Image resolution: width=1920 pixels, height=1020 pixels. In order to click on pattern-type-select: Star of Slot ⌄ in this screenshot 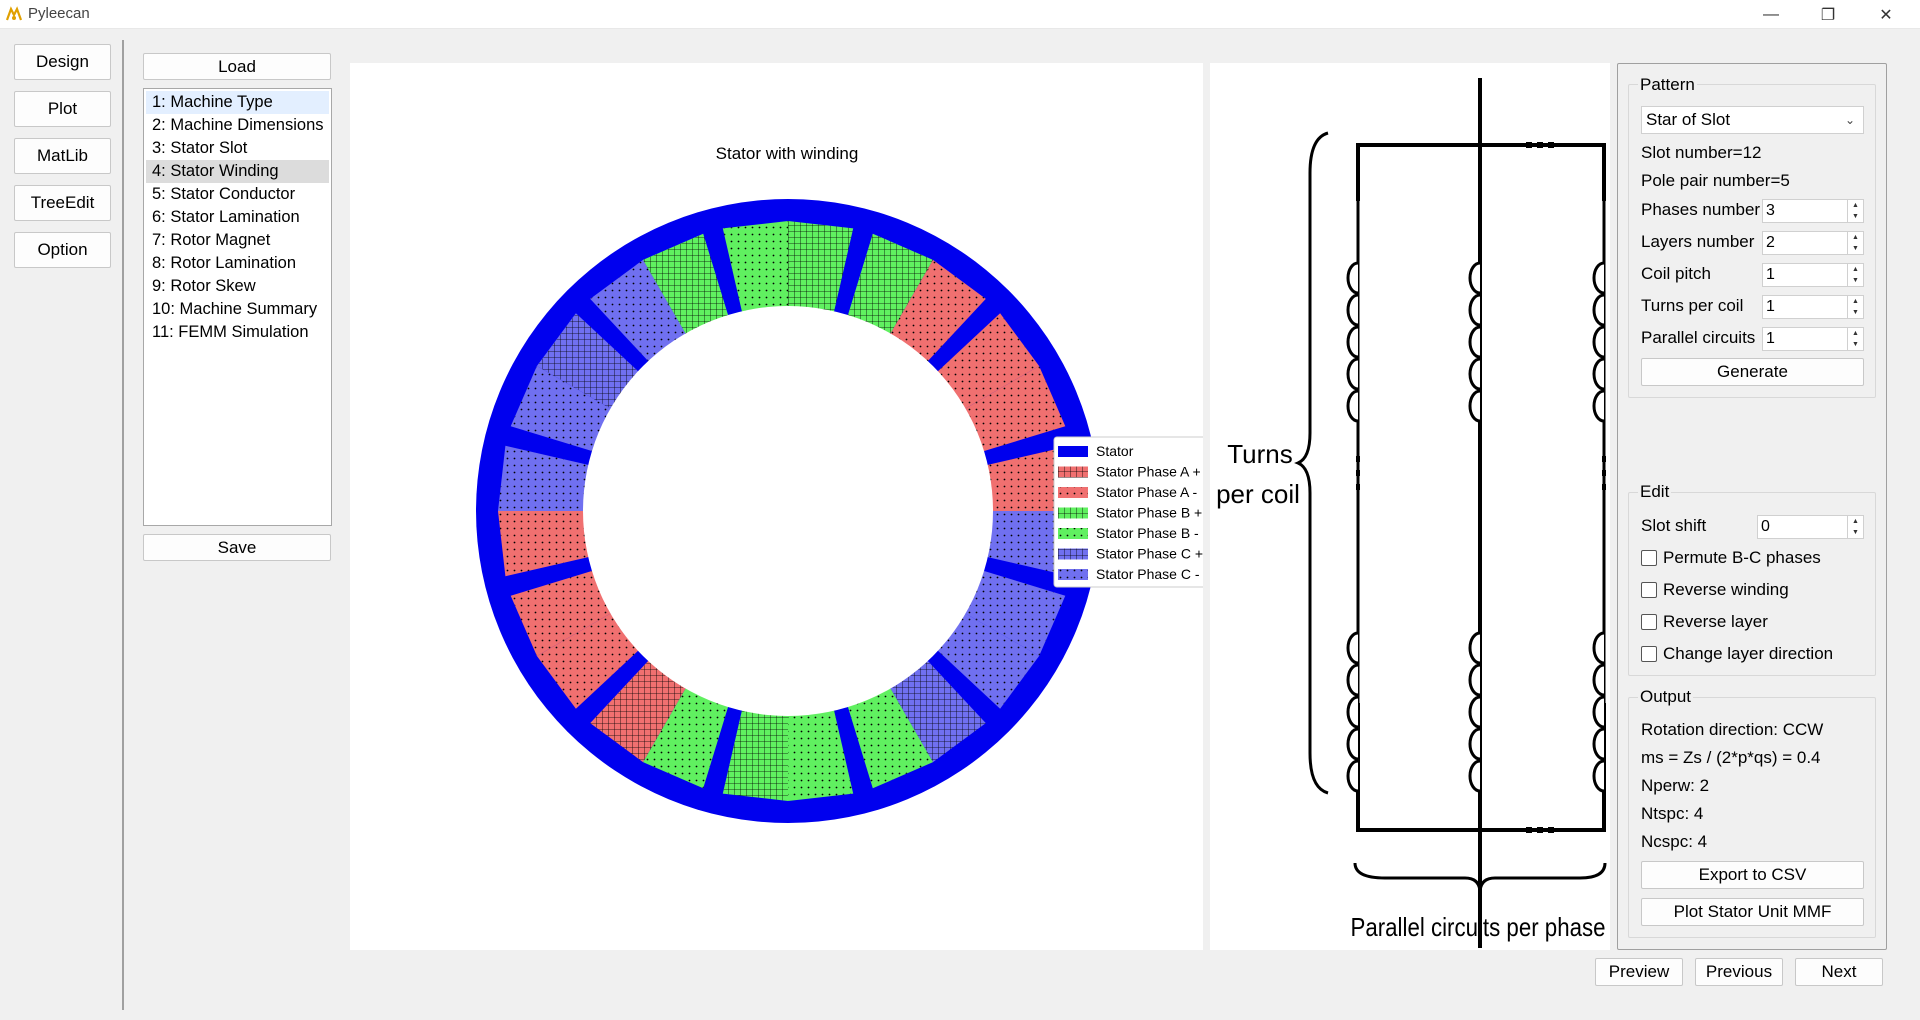, I will do `click(1752, 120)`.